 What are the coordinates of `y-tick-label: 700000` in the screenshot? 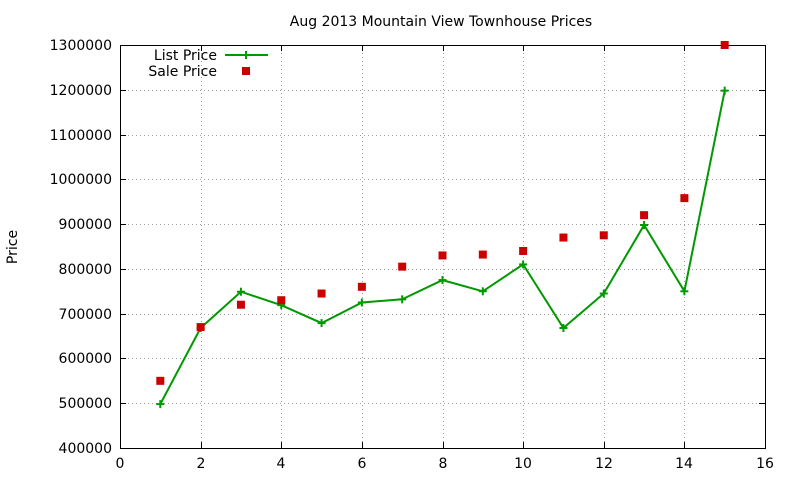 It's located at (85, 315).